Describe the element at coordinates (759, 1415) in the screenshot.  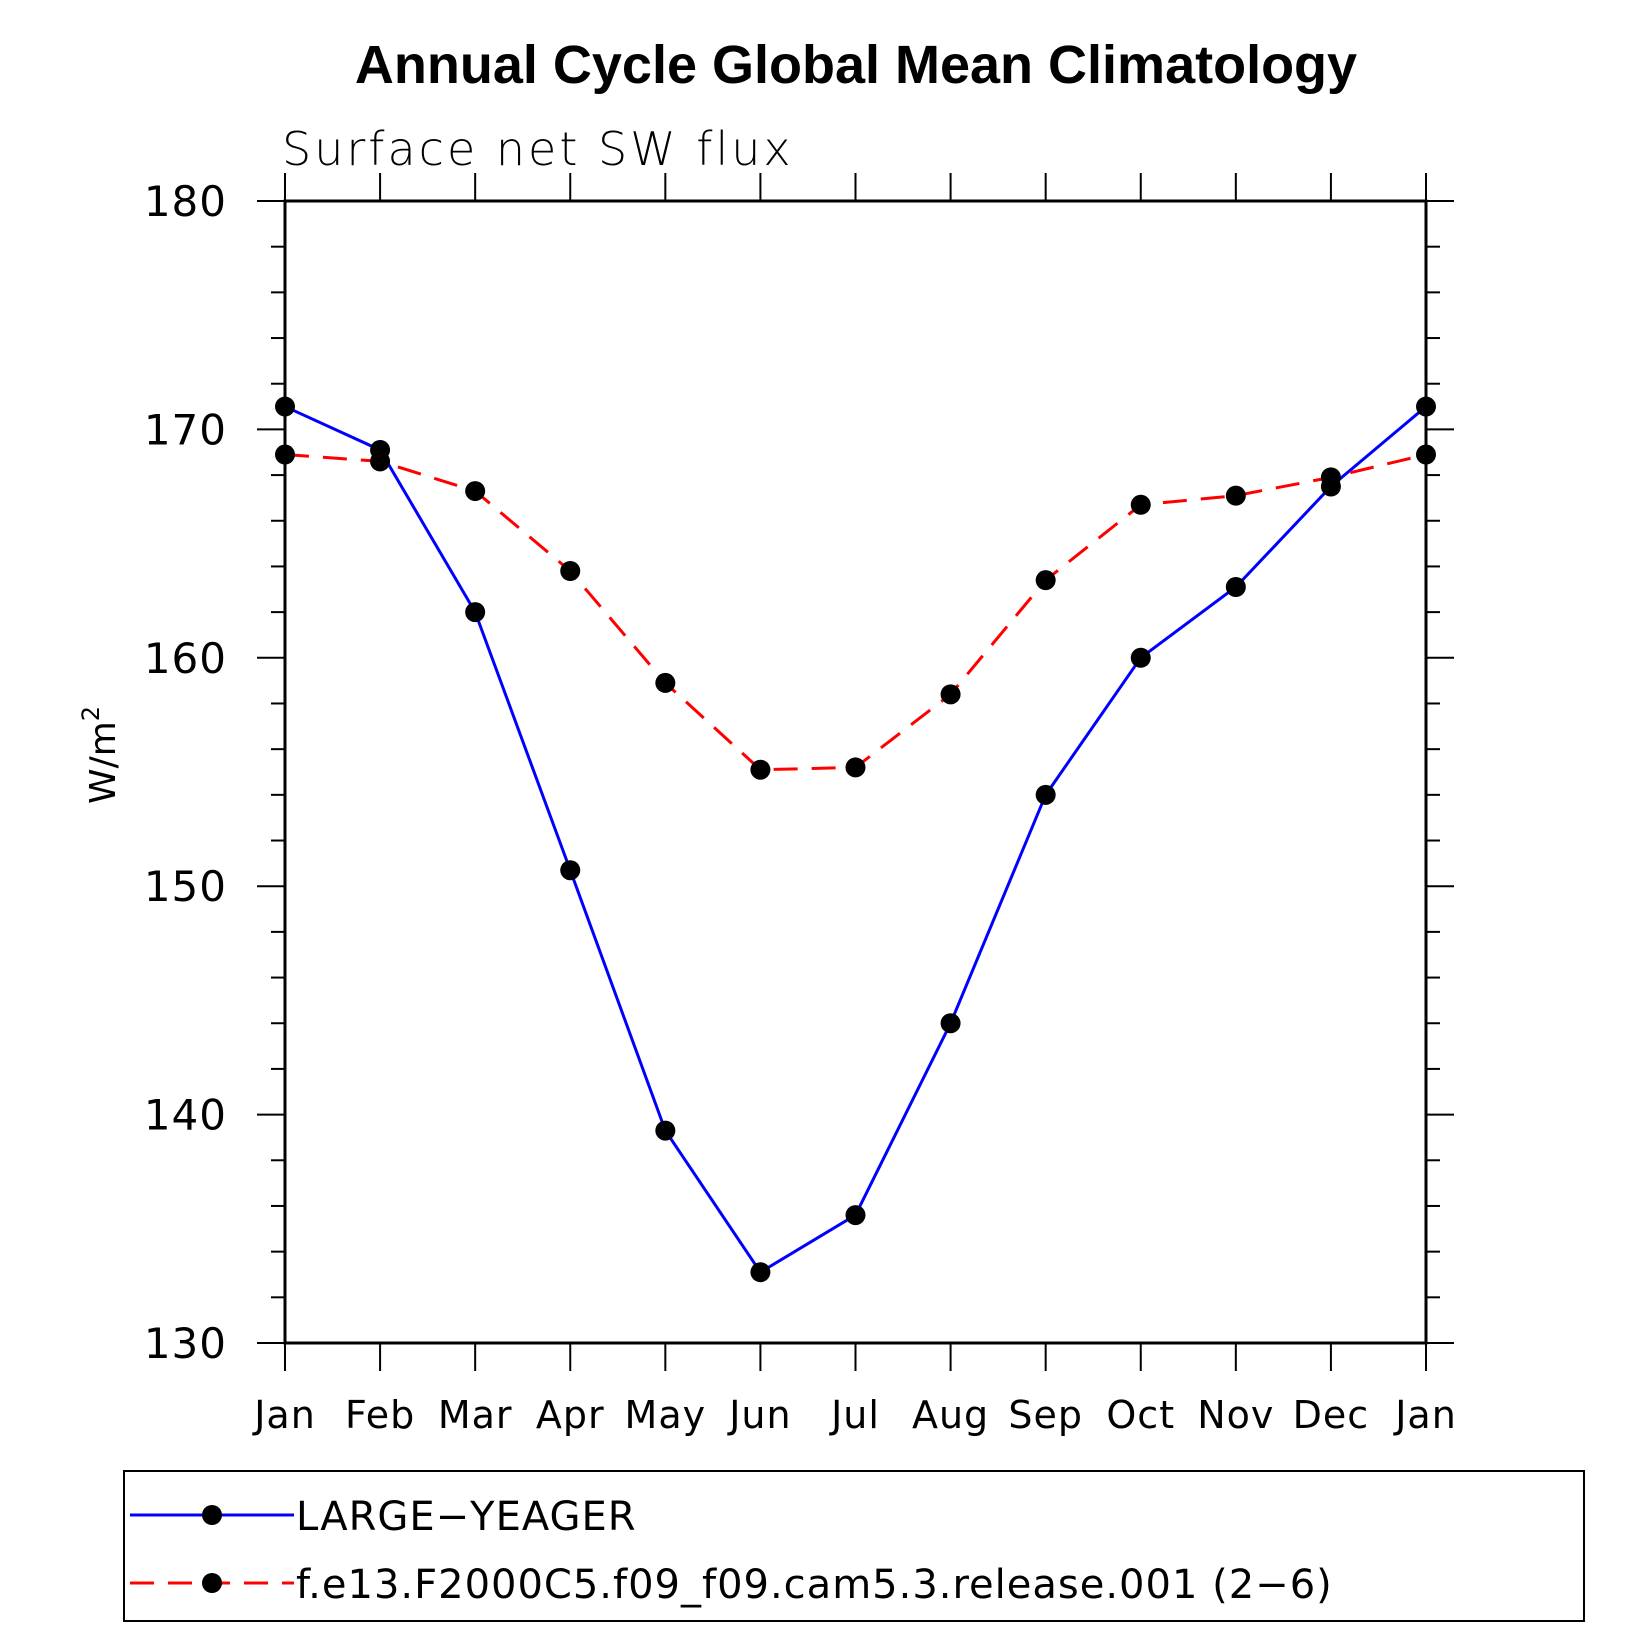
I see `x-tick-label: Jun` at that location.